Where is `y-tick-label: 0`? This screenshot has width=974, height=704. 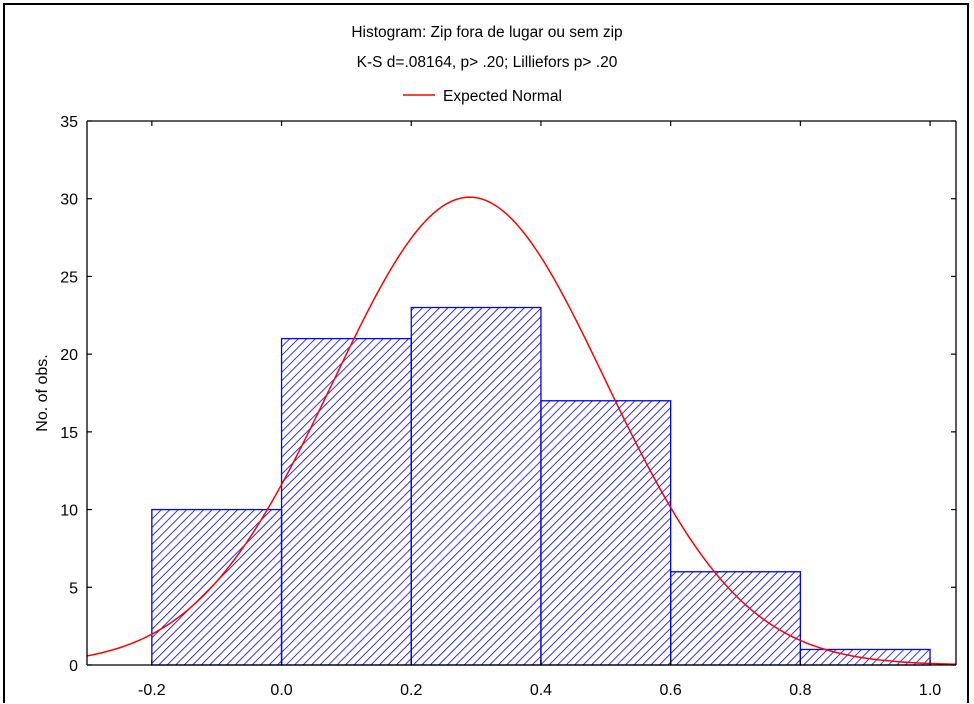
y-tick-label: 0 is located at coordinates (73, 666).